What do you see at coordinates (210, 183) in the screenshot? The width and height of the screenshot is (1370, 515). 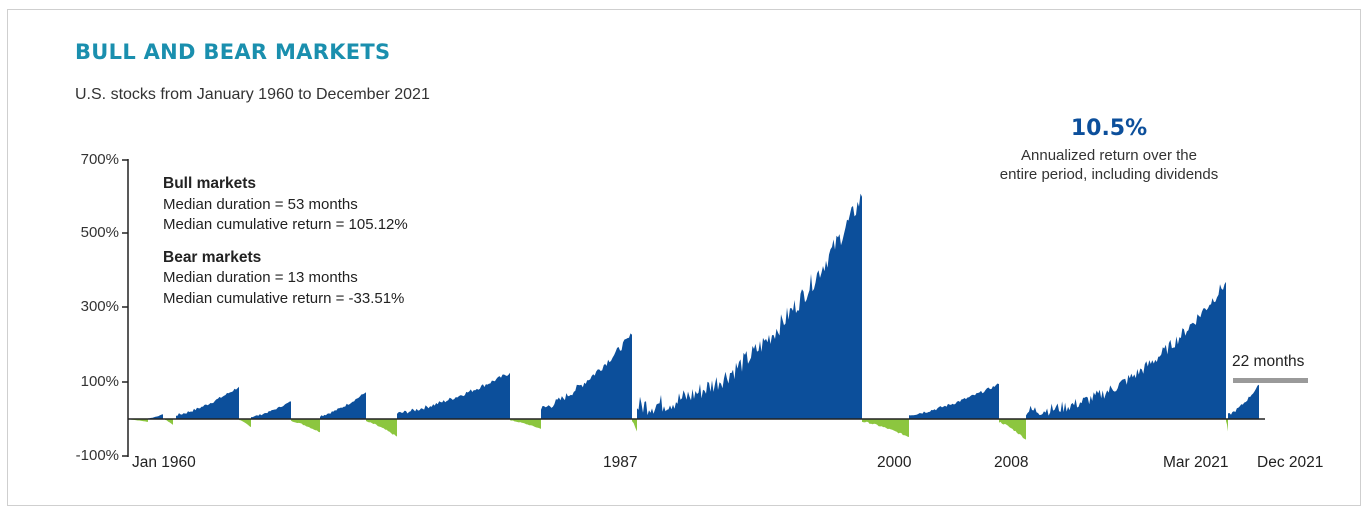 I see `legend-bull-heading: Bull markets` at bounding box center [210, 183].